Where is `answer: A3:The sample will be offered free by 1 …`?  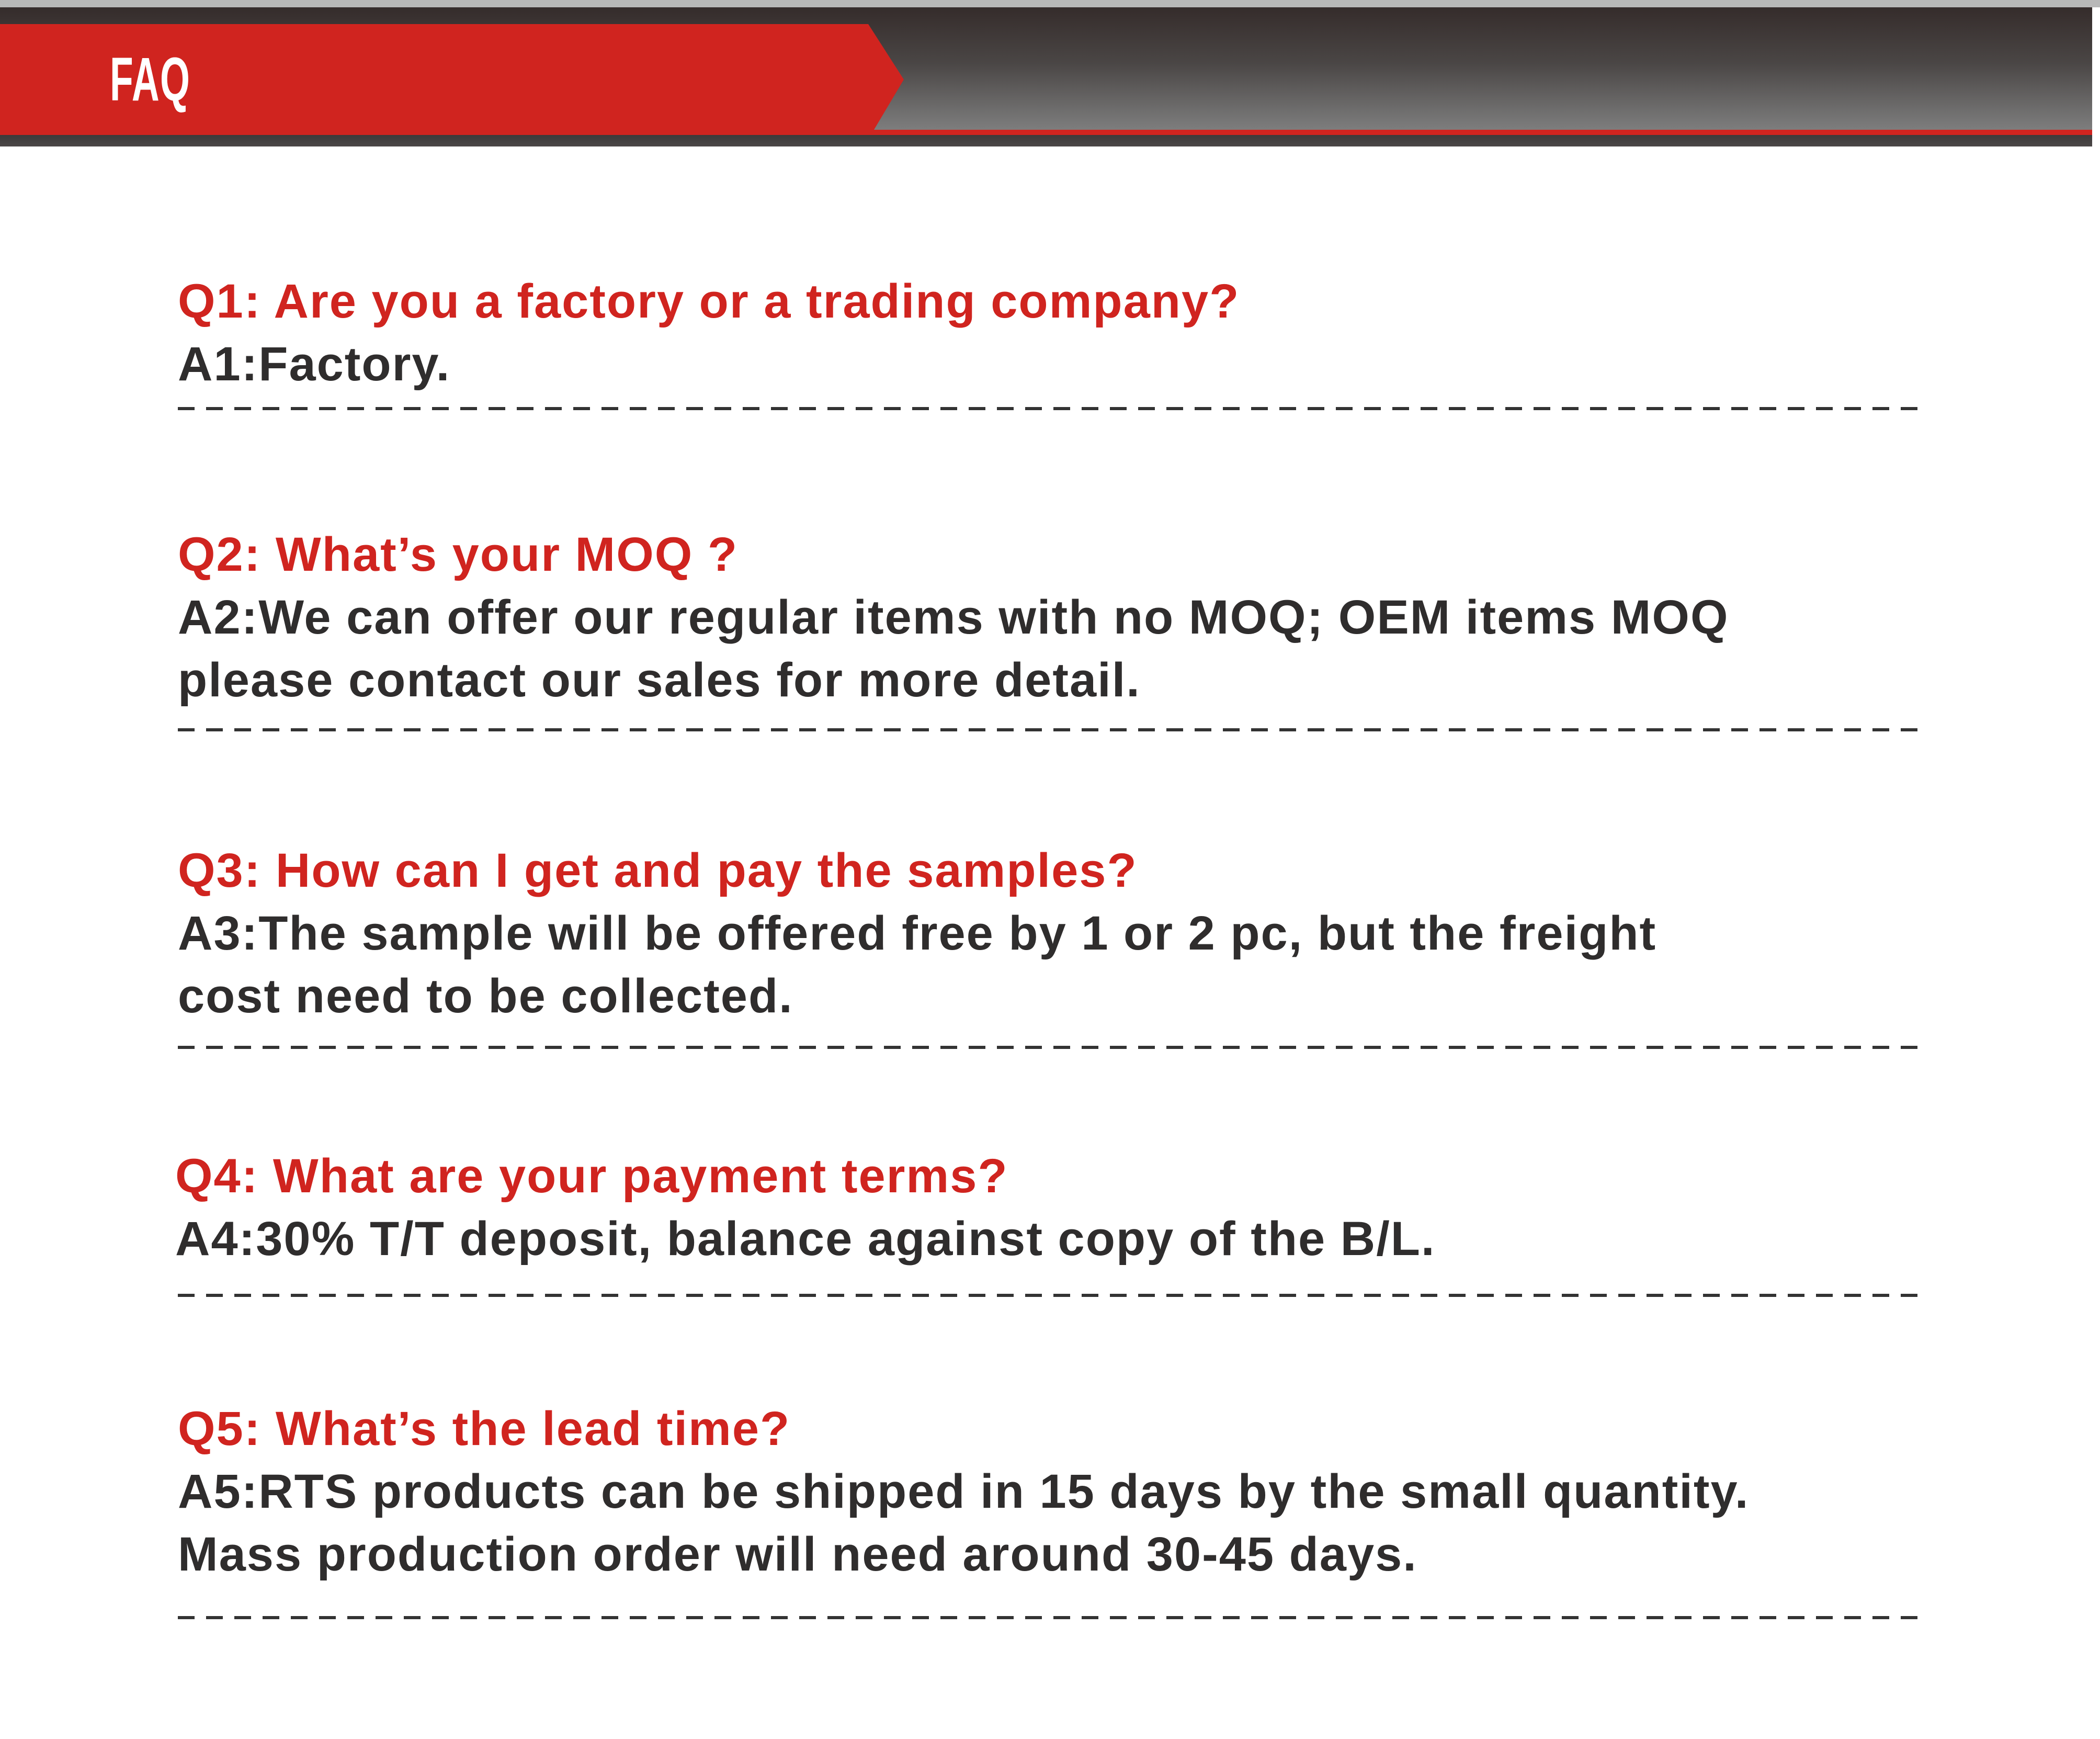 answer: A3:The sample will be offered free by 1 … is located at coordinates (917, 934).